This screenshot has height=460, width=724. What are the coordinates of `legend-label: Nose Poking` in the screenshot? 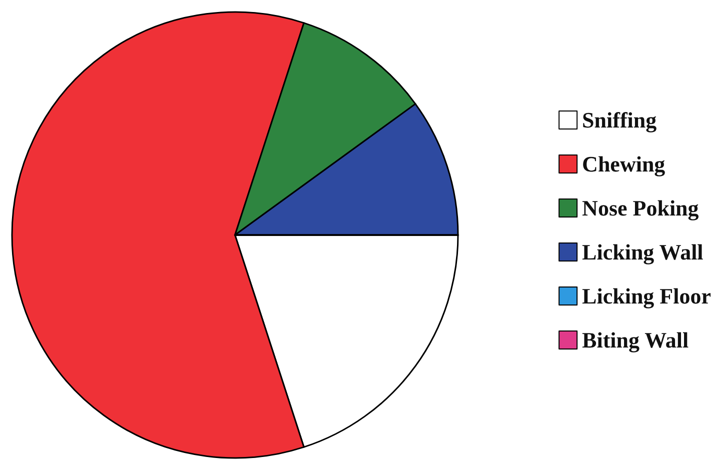 It's located at (640, 208).